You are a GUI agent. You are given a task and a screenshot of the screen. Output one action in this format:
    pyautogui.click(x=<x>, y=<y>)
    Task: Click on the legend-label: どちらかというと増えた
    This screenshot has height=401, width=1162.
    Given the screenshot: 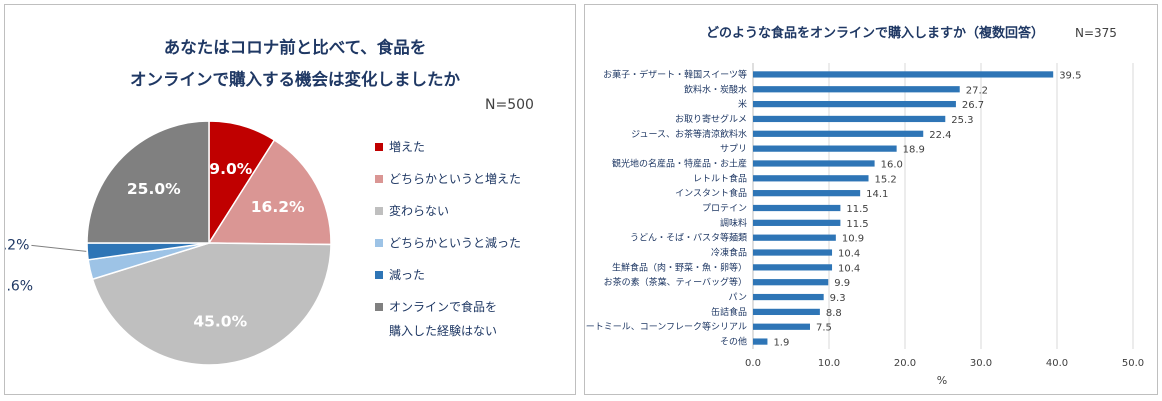 What is the action you would take?
    pyautogui.click(x=455, y=179)
    